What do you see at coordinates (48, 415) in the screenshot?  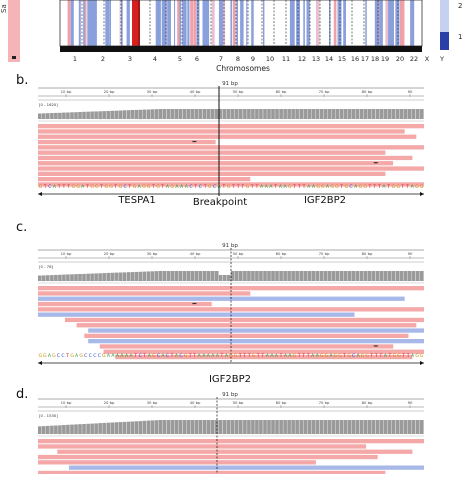 I see `coverage-range-label: [0 - 1530]` at bounding box center [48, 415].